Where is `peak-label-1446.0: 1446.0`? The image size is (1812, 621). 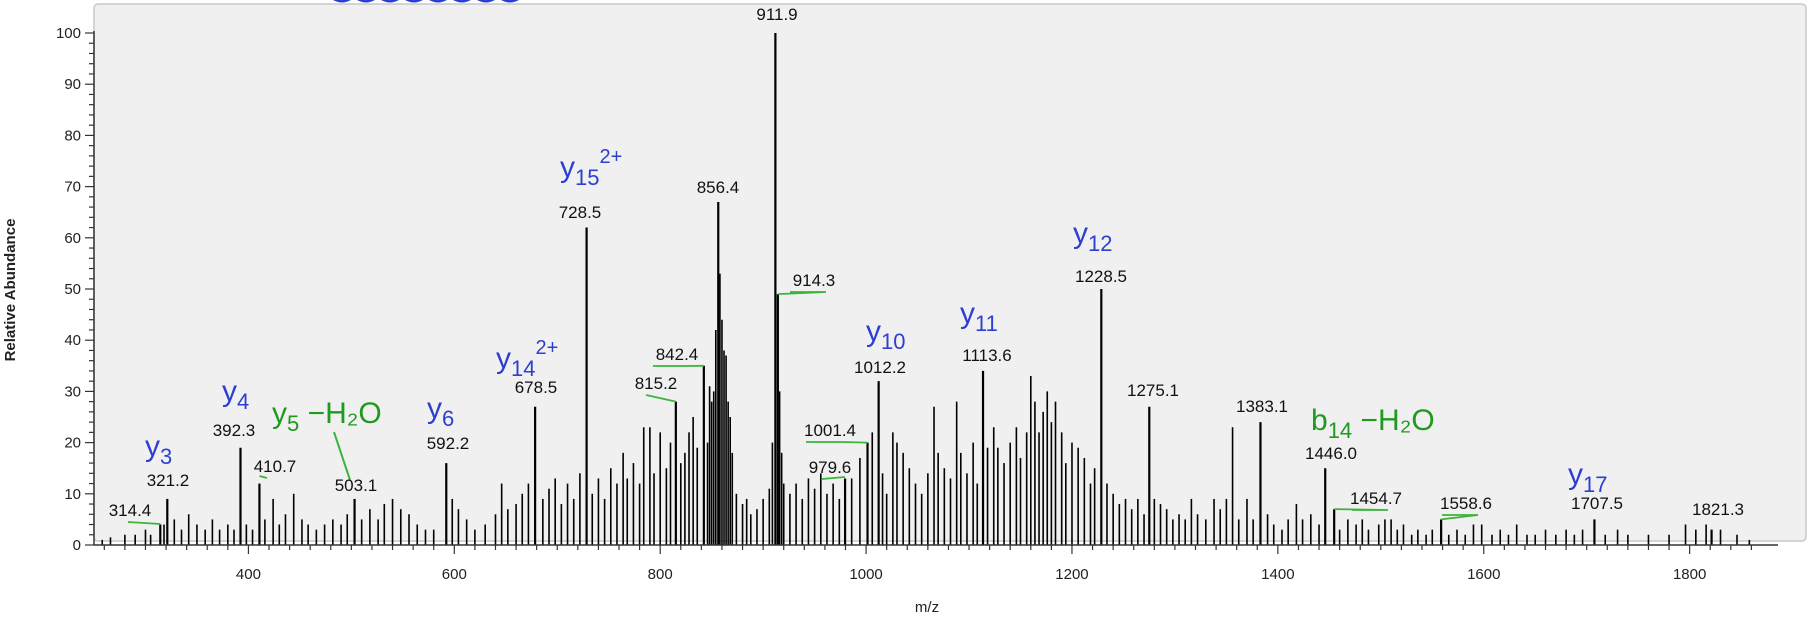 peak-label-1446.0: 1446.0 is located at coordinates (1331, 453).